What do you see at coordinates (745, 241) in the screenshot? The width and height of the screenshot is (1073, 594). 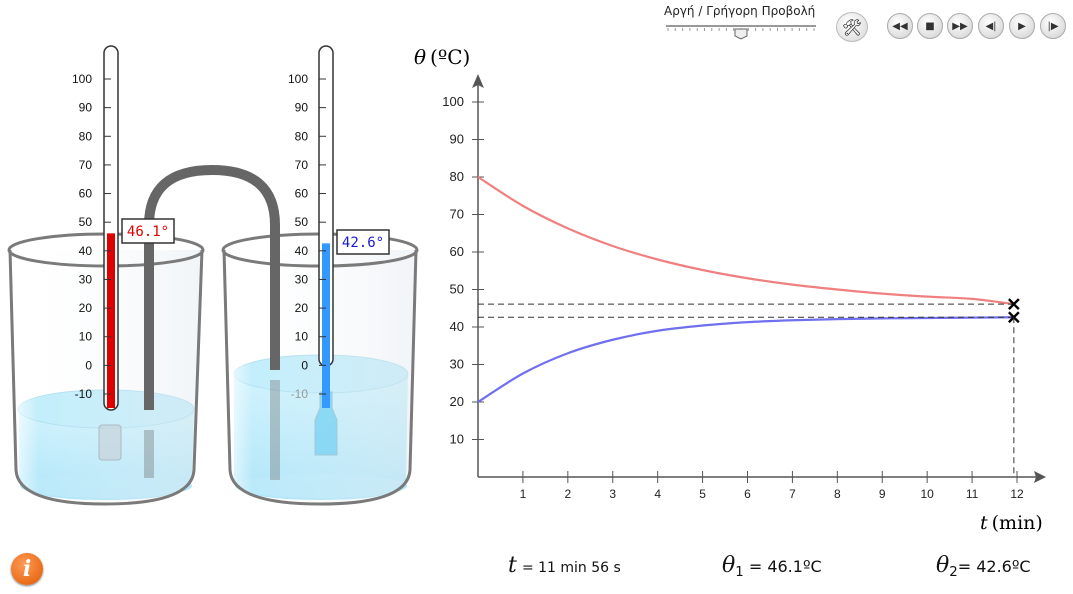 I see `theta1-curve` at bounding box center [745, 241].